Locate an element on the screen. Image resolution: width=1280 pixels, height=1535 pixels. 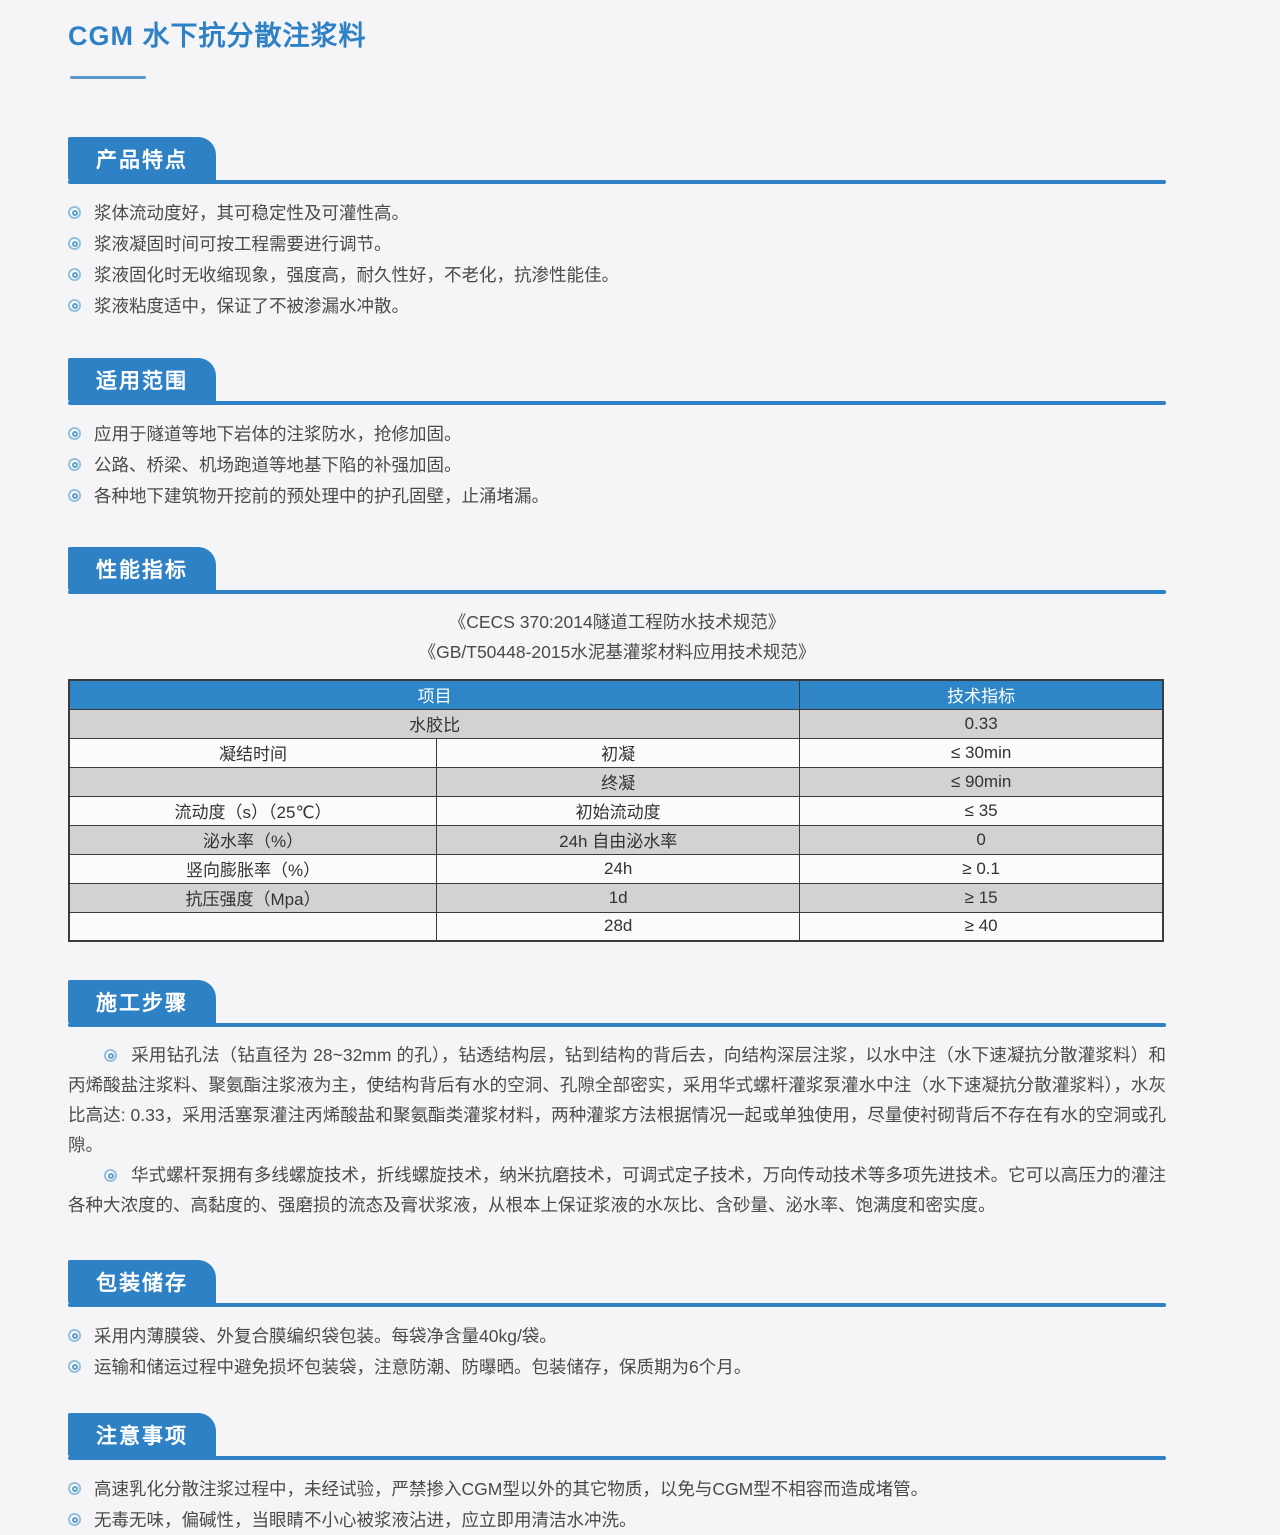
table-cell: 24h is located at coordinates (618, 868).